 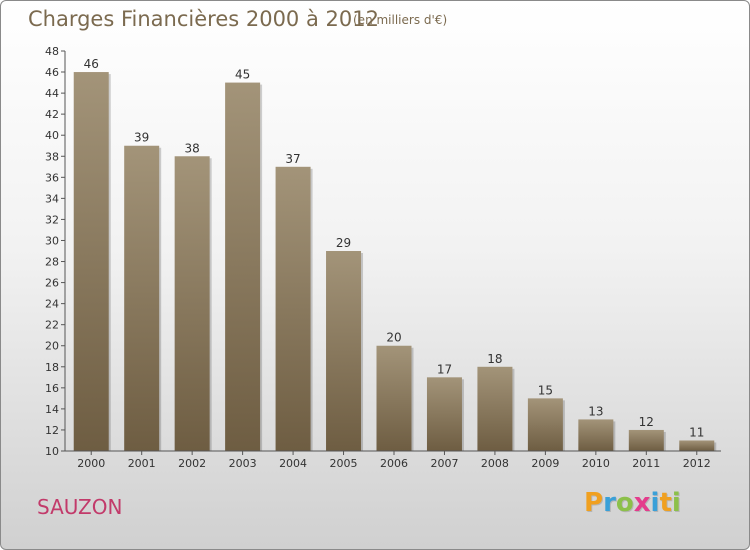 I want to click on y-tick-label: 36, so click(x=52, y=177).